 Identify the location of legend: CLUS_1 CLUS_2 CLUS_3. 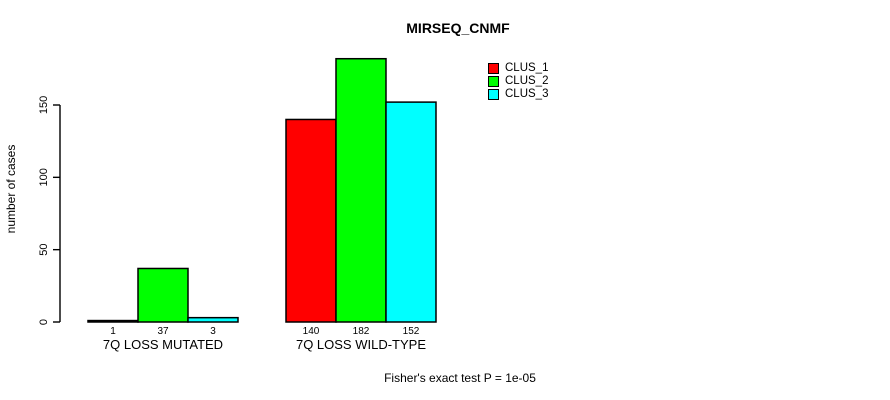
(518, 81).